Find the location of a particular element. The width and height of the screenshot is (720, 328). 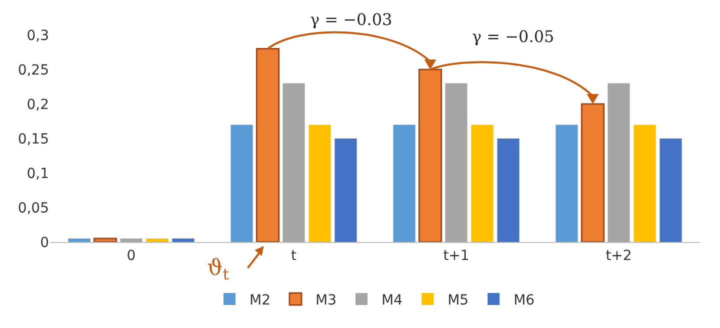

legend-label: M4 is located at coordinates (392, 300).